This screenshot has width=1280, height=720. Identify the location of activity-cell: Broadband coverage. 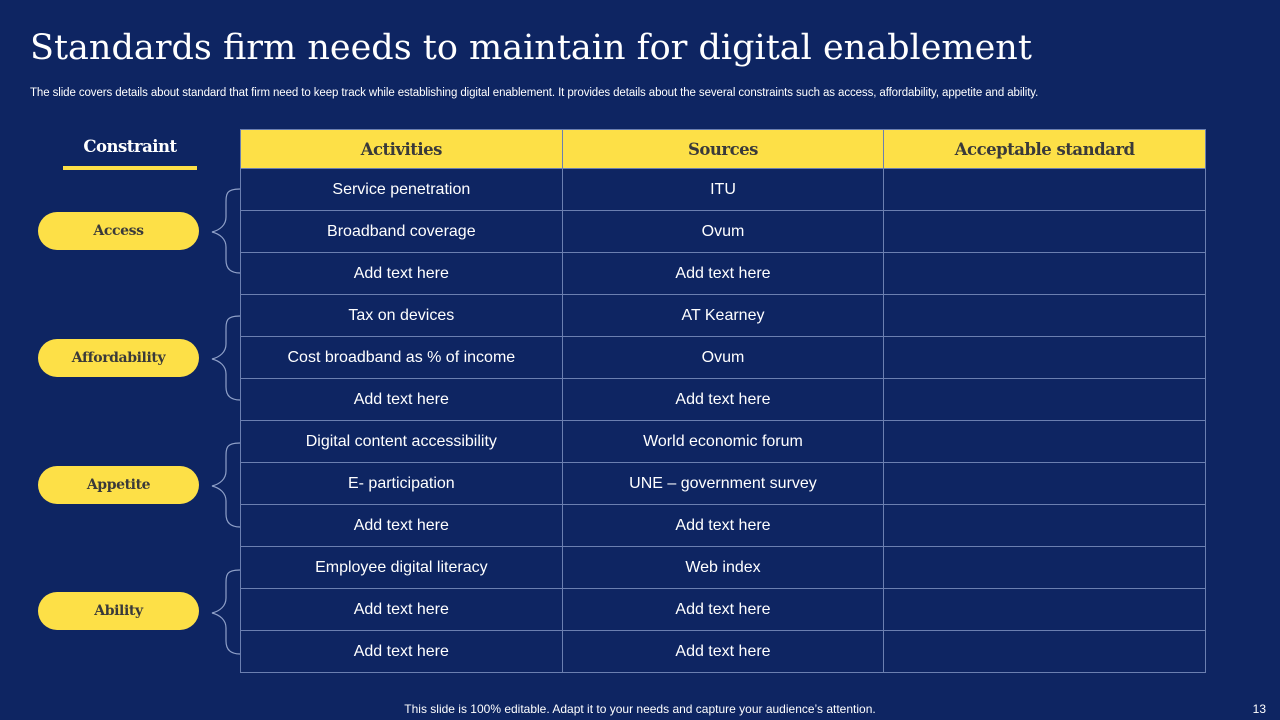
(401, 231).